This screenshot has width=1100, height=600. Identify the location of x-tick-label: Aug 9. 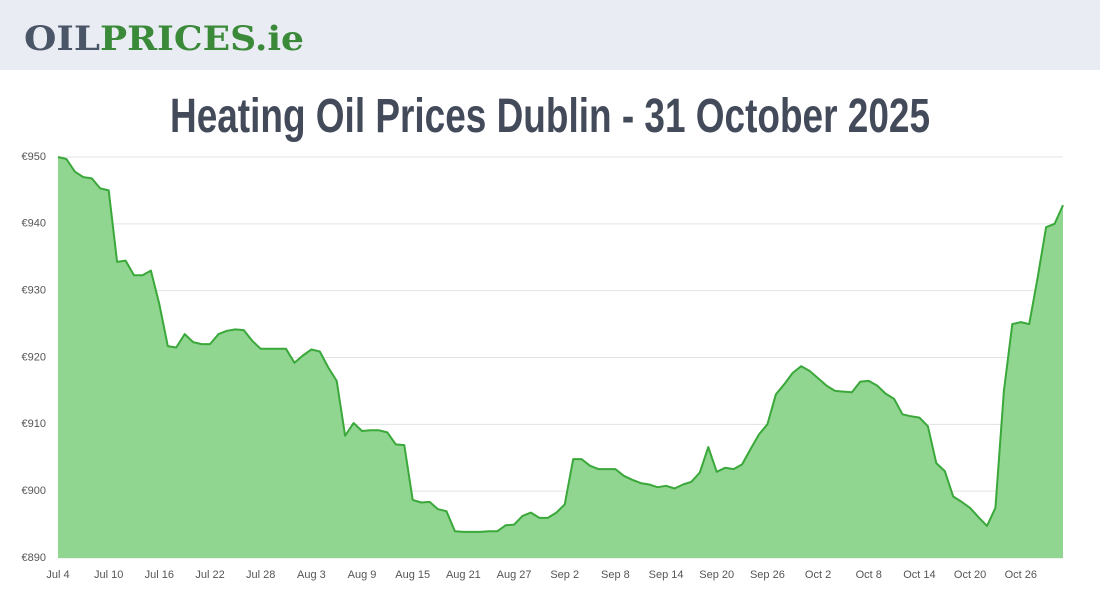
(362, 575).